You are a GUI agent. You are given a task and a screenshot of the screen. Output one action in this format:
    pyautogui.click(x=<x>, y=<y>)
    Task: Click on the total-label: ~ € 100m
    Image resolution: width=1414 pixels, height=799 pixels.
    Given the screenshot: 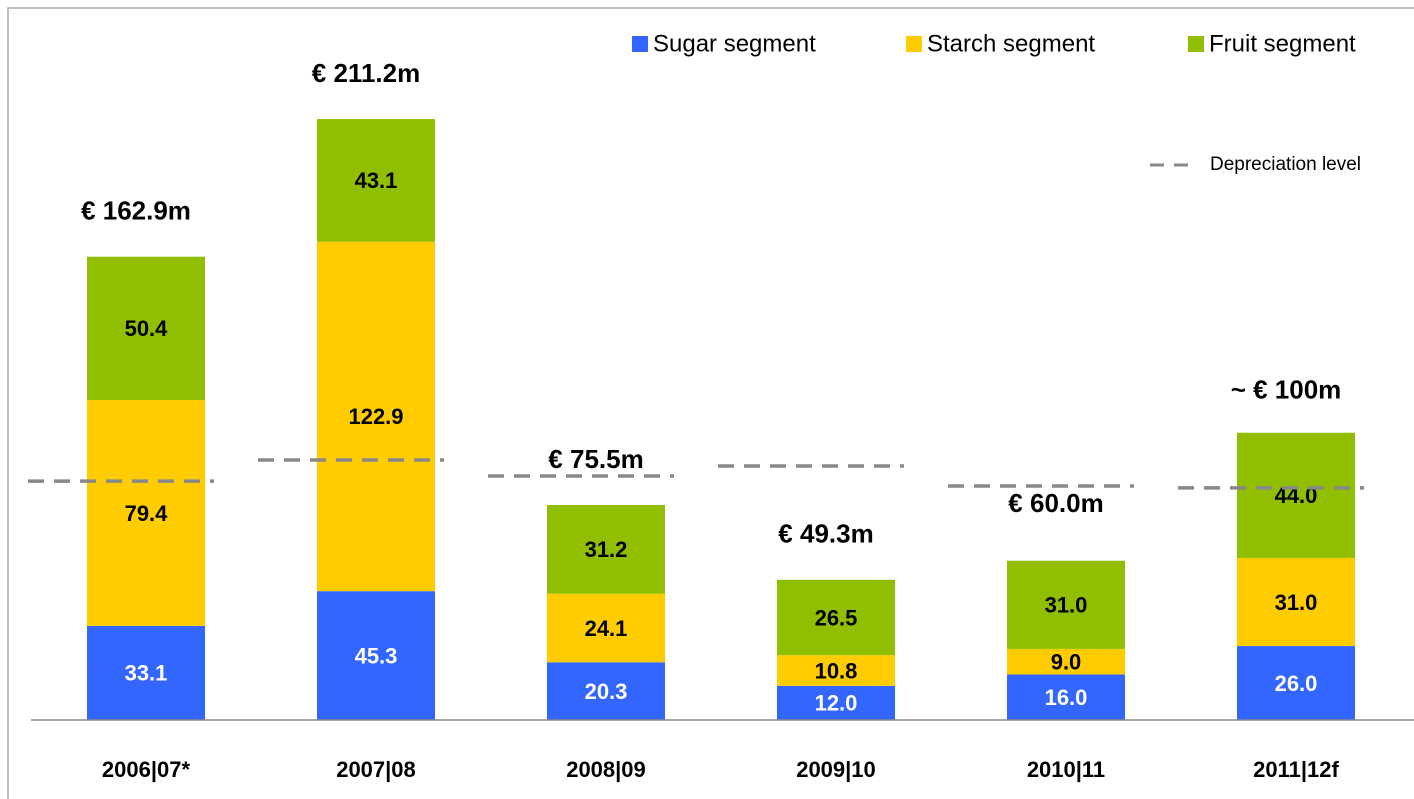 What is the action you would take?
    pyautogui.click(x=1286, y=389)
    